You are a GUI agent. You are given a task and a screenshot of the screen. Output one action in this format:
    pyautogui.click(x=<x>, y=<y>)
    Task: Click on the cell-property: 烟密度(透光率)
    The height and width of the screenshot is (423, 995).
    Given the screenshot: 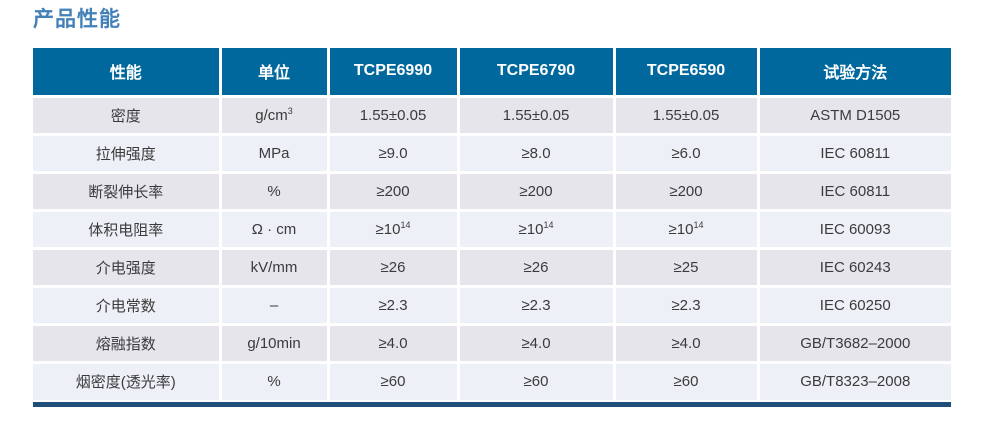 What is the action you would take?
    pyautogui.click(x=127, y=381)
    